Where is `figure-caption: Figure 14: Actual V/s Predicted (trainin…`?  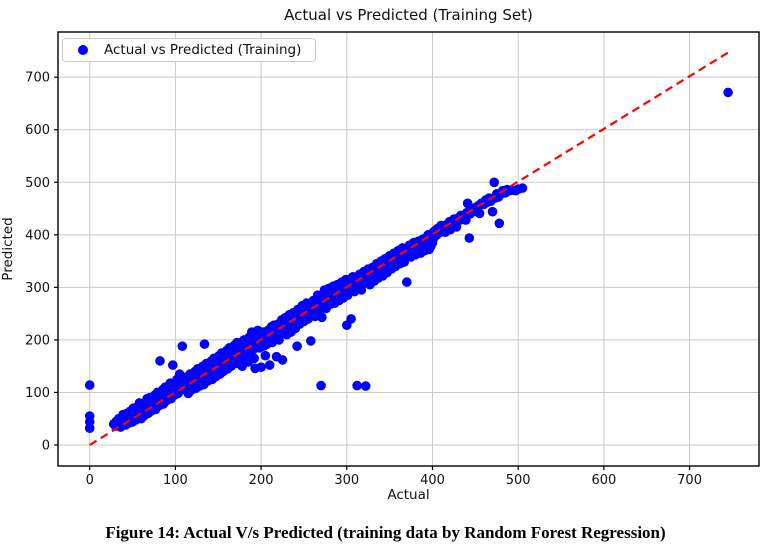
figure-caption: Figure 14: Actual V/s Predicted (trainin… is located at coordinates (385, 532).